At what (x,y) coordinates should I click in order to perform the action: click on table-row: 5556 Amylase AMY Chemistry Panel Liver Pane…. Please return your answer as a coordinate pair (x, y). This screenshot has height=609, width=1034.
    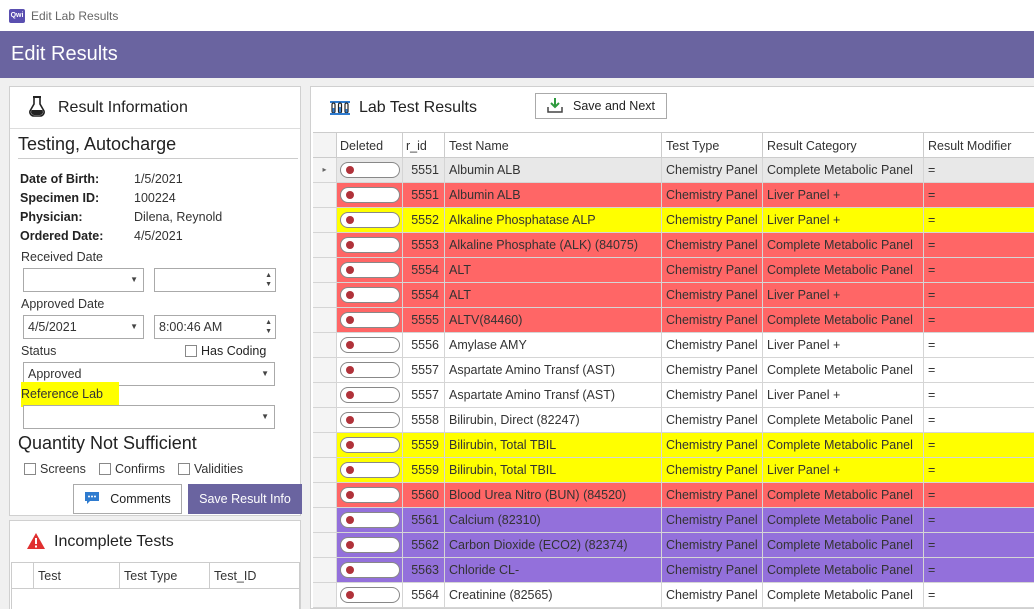
    Looking at the image, I should click on (673, 345).